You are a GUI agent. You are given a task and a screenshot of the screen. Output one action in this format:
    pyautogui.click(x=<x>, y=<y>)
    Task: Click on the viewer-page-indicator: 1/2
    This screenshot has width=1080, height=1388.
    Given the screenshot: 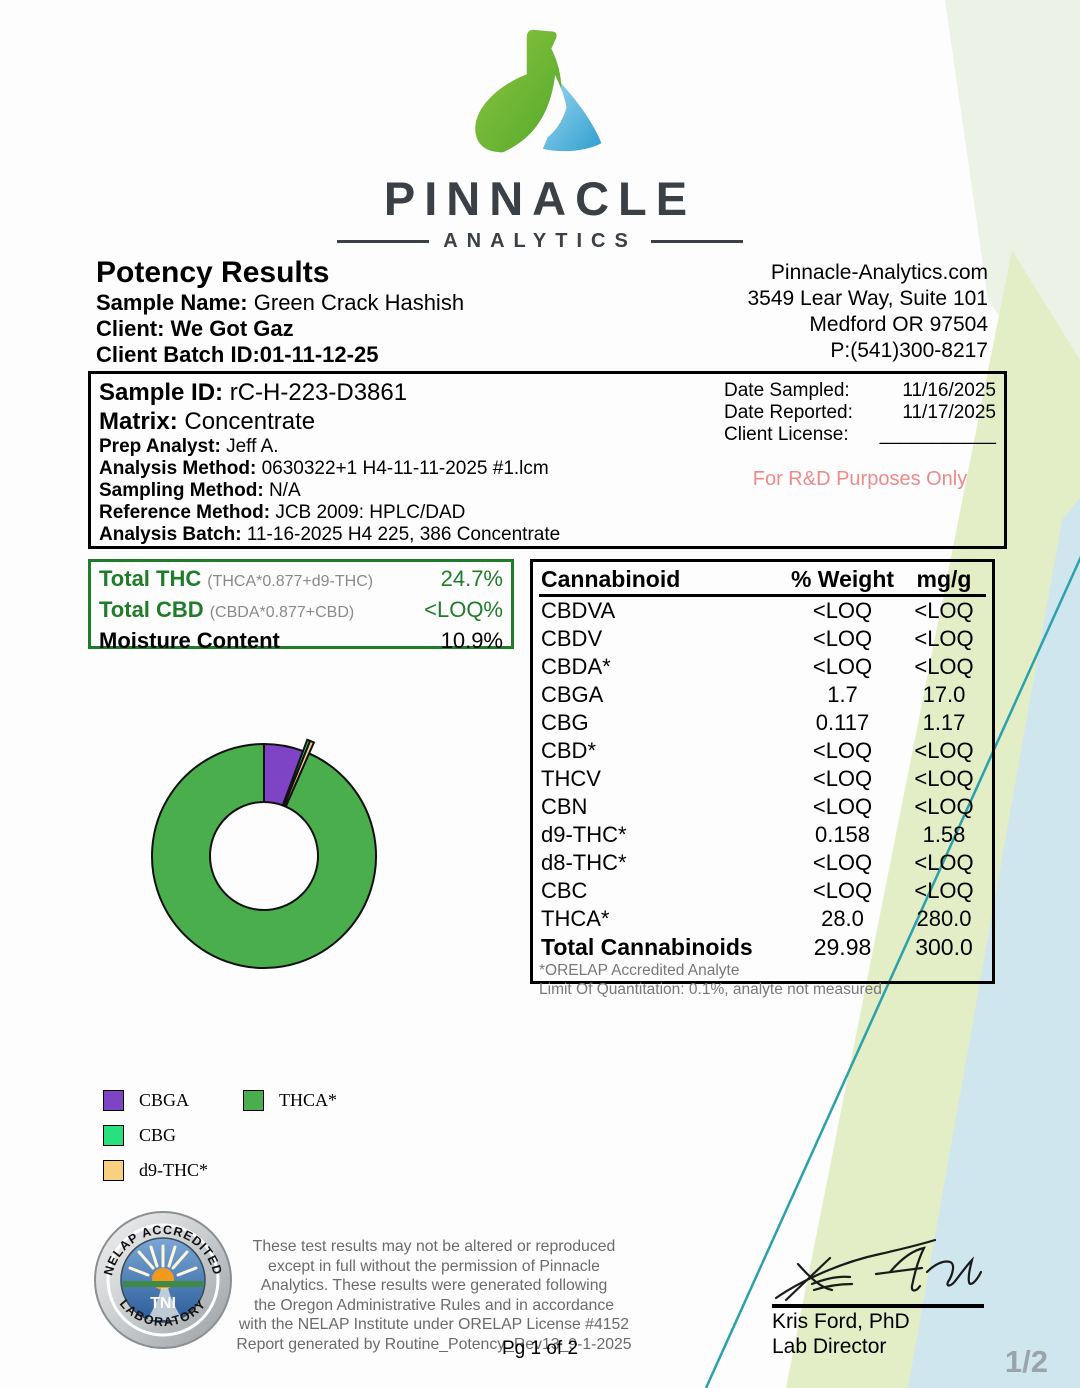 What is the action you would take?
    pyautogui.click(x=1026, y=1361)
    